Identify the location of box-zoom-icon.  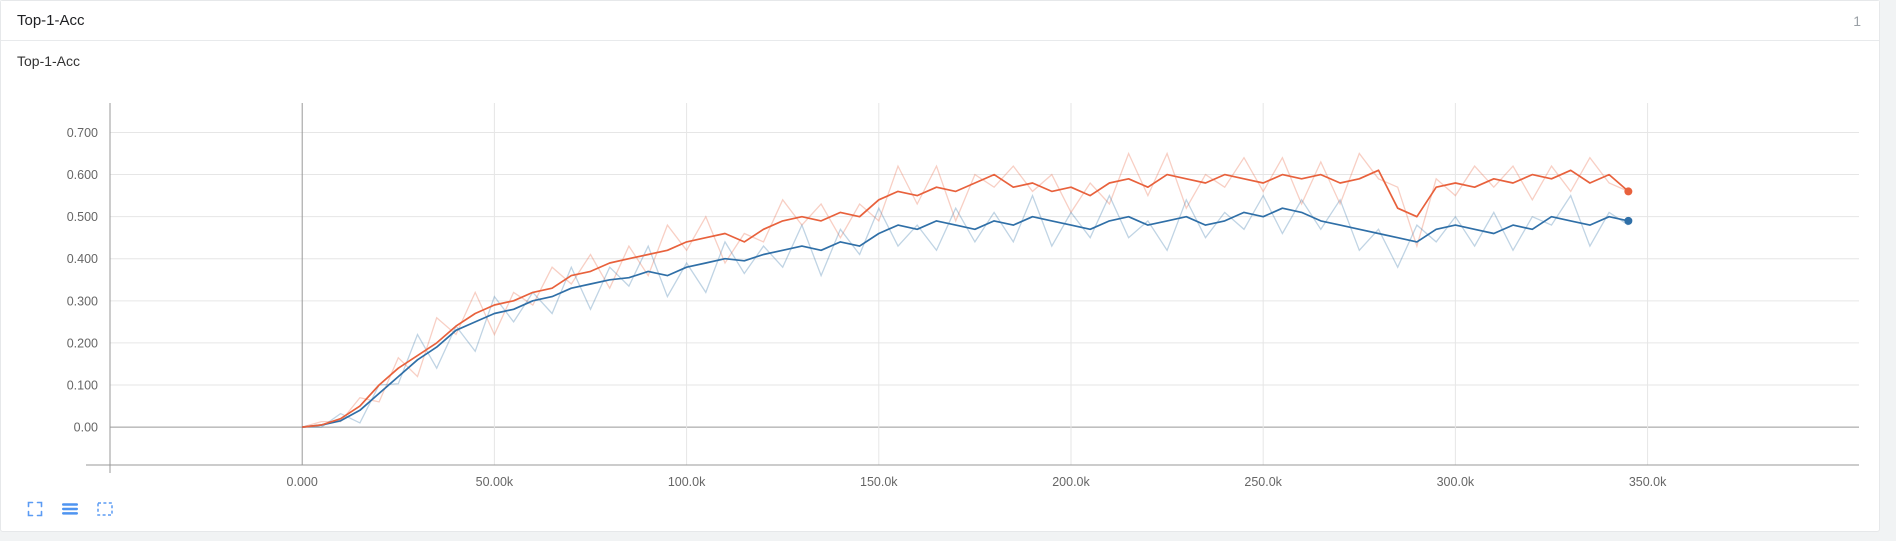
(105, 510).